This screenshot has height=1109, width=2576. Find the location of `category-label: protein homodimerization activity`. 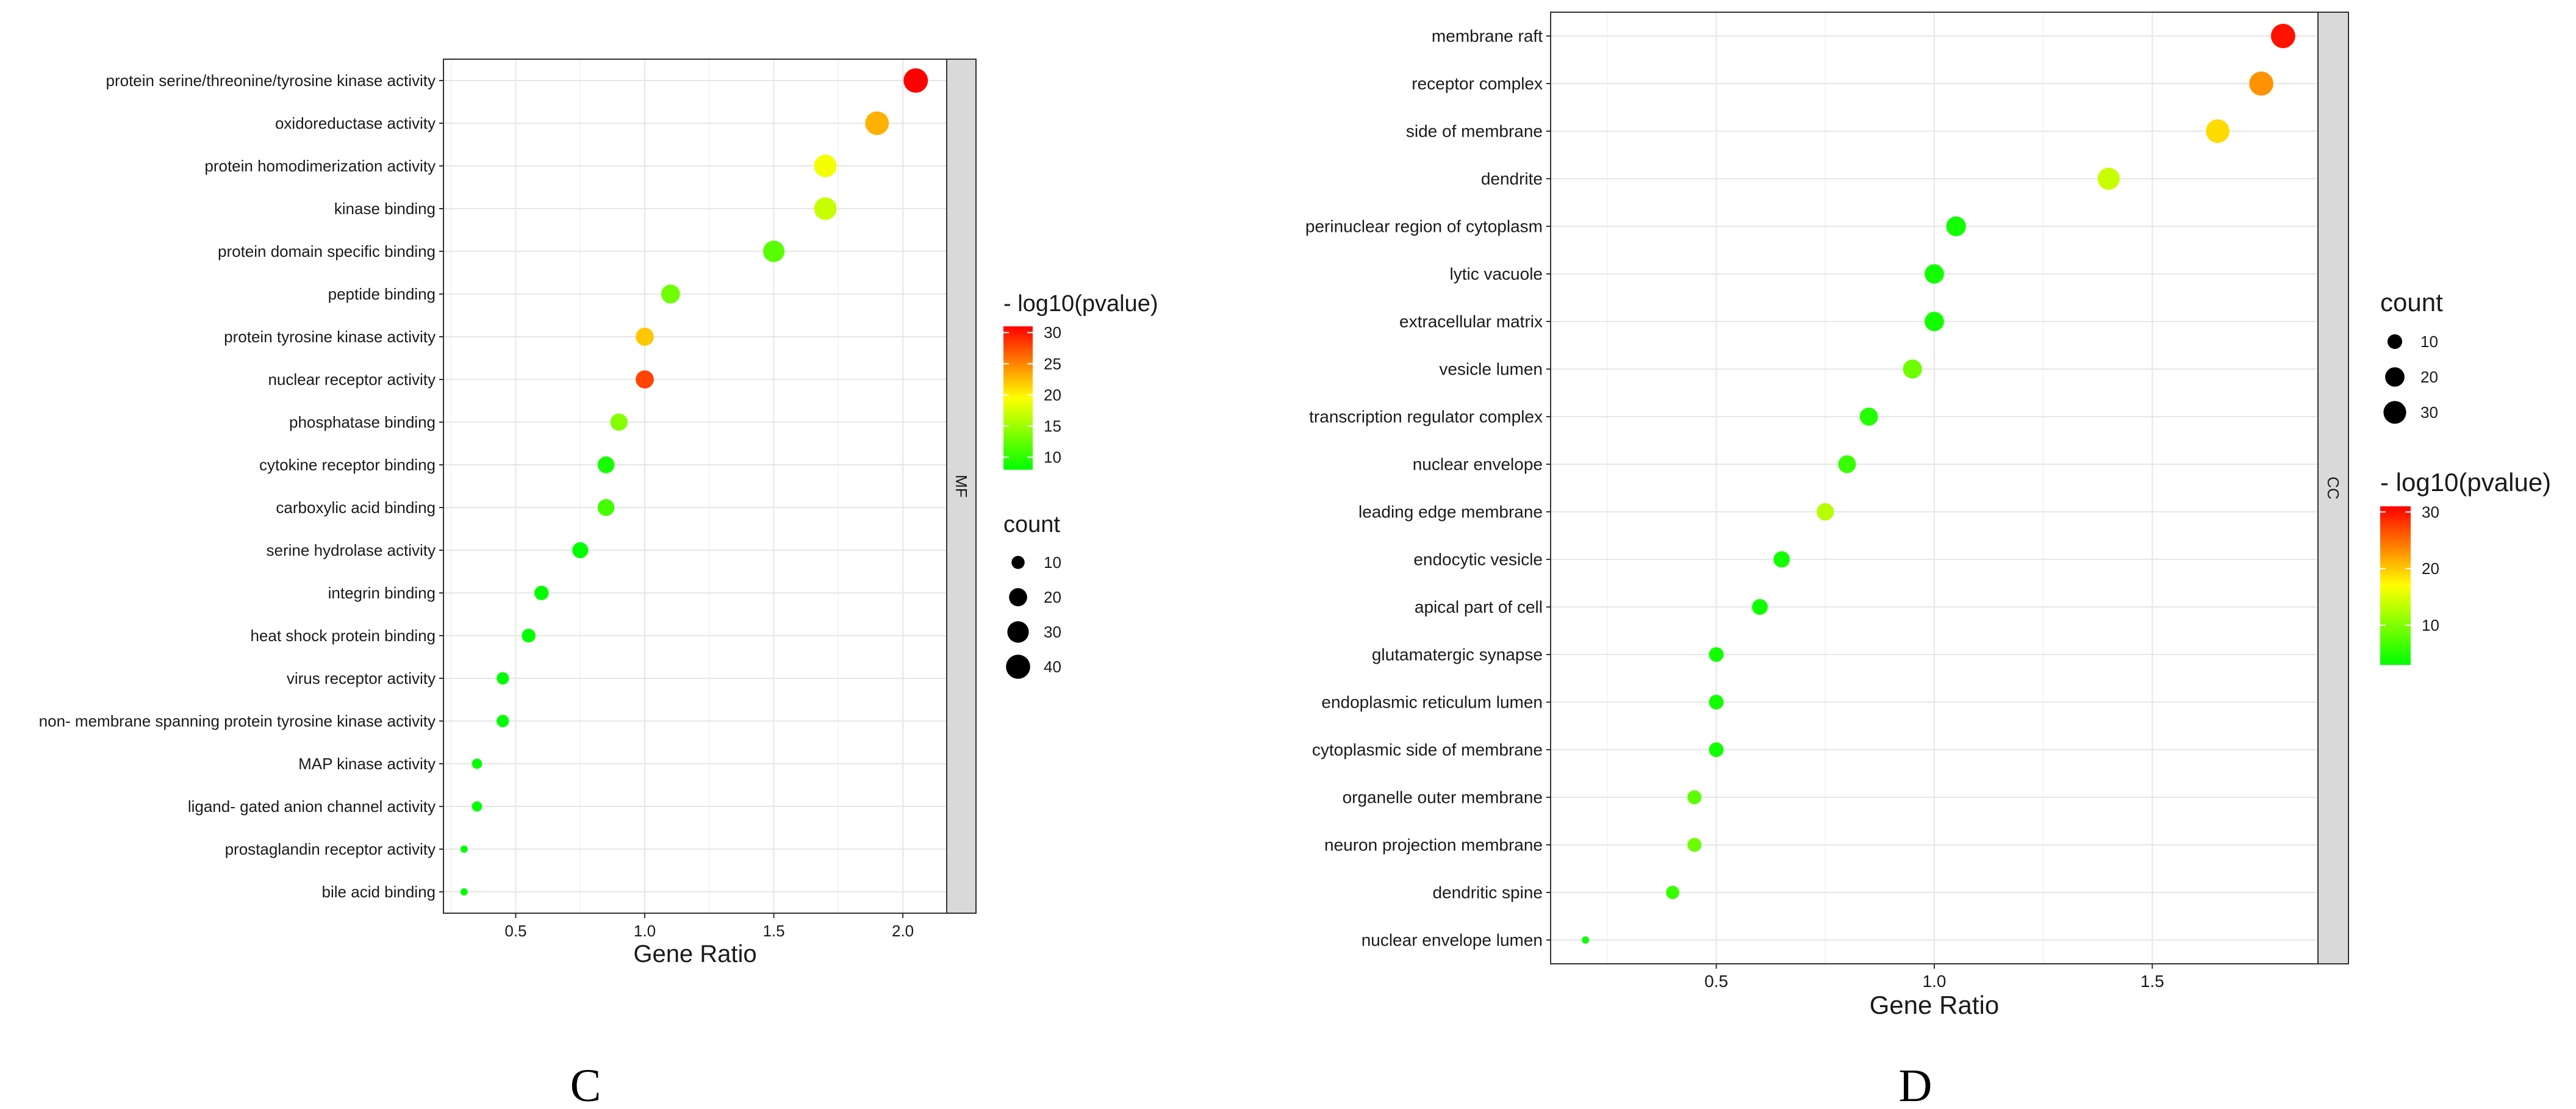

category-label: protein homodimerization activity is located at coordinates (320, 166).